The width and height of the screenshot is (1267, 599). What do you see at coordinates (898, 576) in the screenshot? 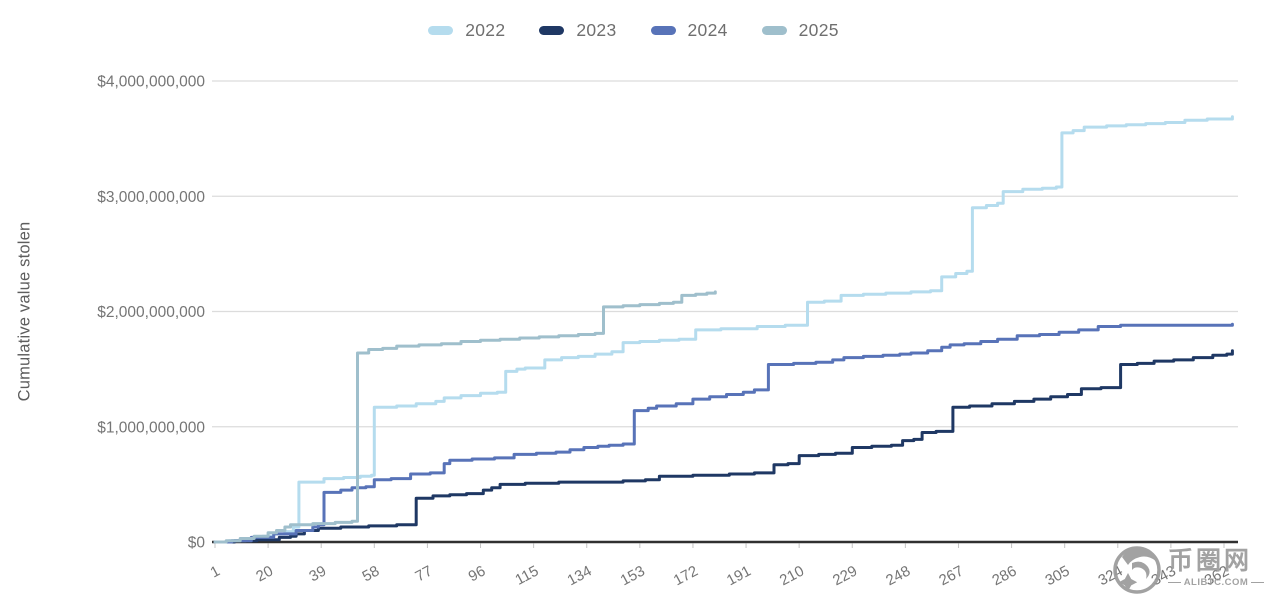
I see `x-tick-label: 248` at bounding box center [898, 576].